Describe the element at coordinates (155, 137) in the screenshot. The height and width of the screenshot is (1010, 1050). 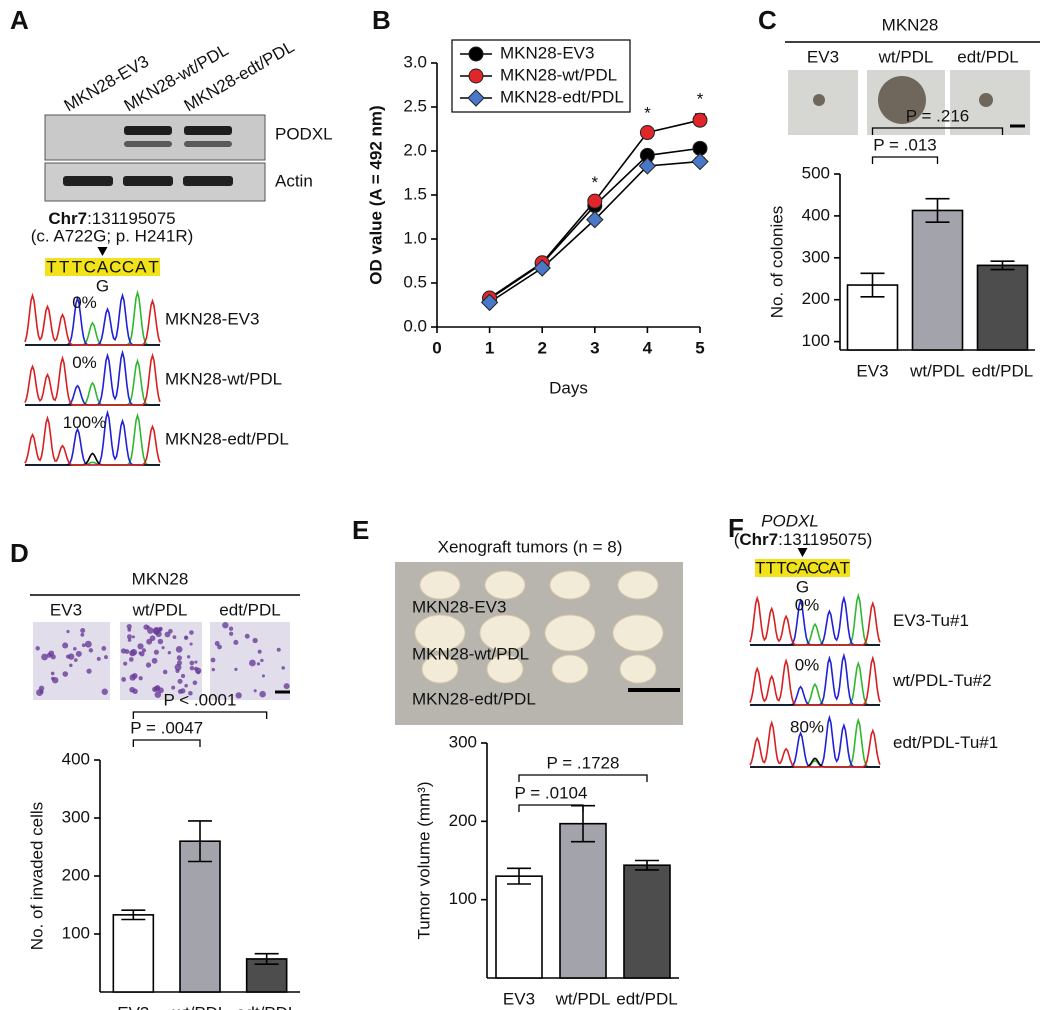
I see `blot` at that location.